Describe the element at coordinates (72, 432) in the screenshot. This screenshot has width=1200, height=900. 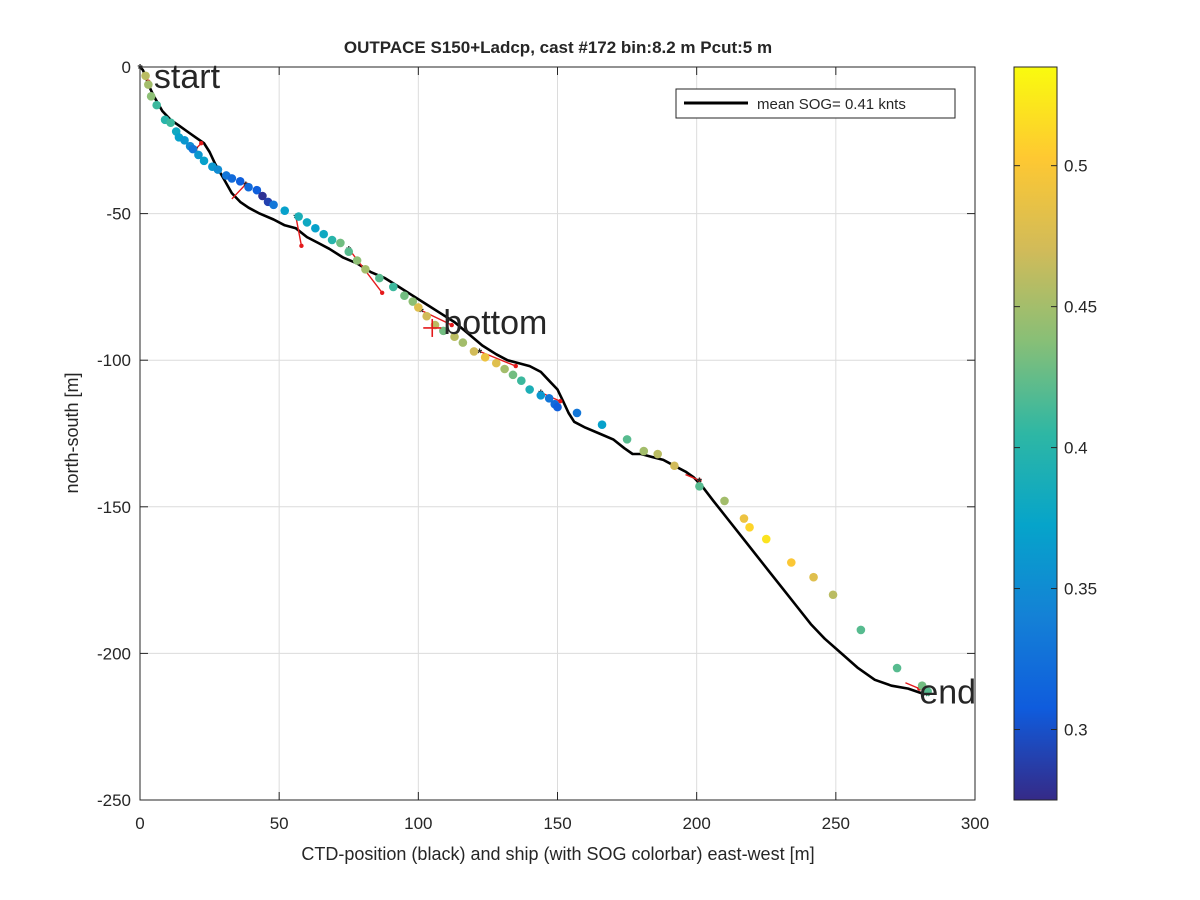
I see `y-axis-label: north-south [m]` at that location.